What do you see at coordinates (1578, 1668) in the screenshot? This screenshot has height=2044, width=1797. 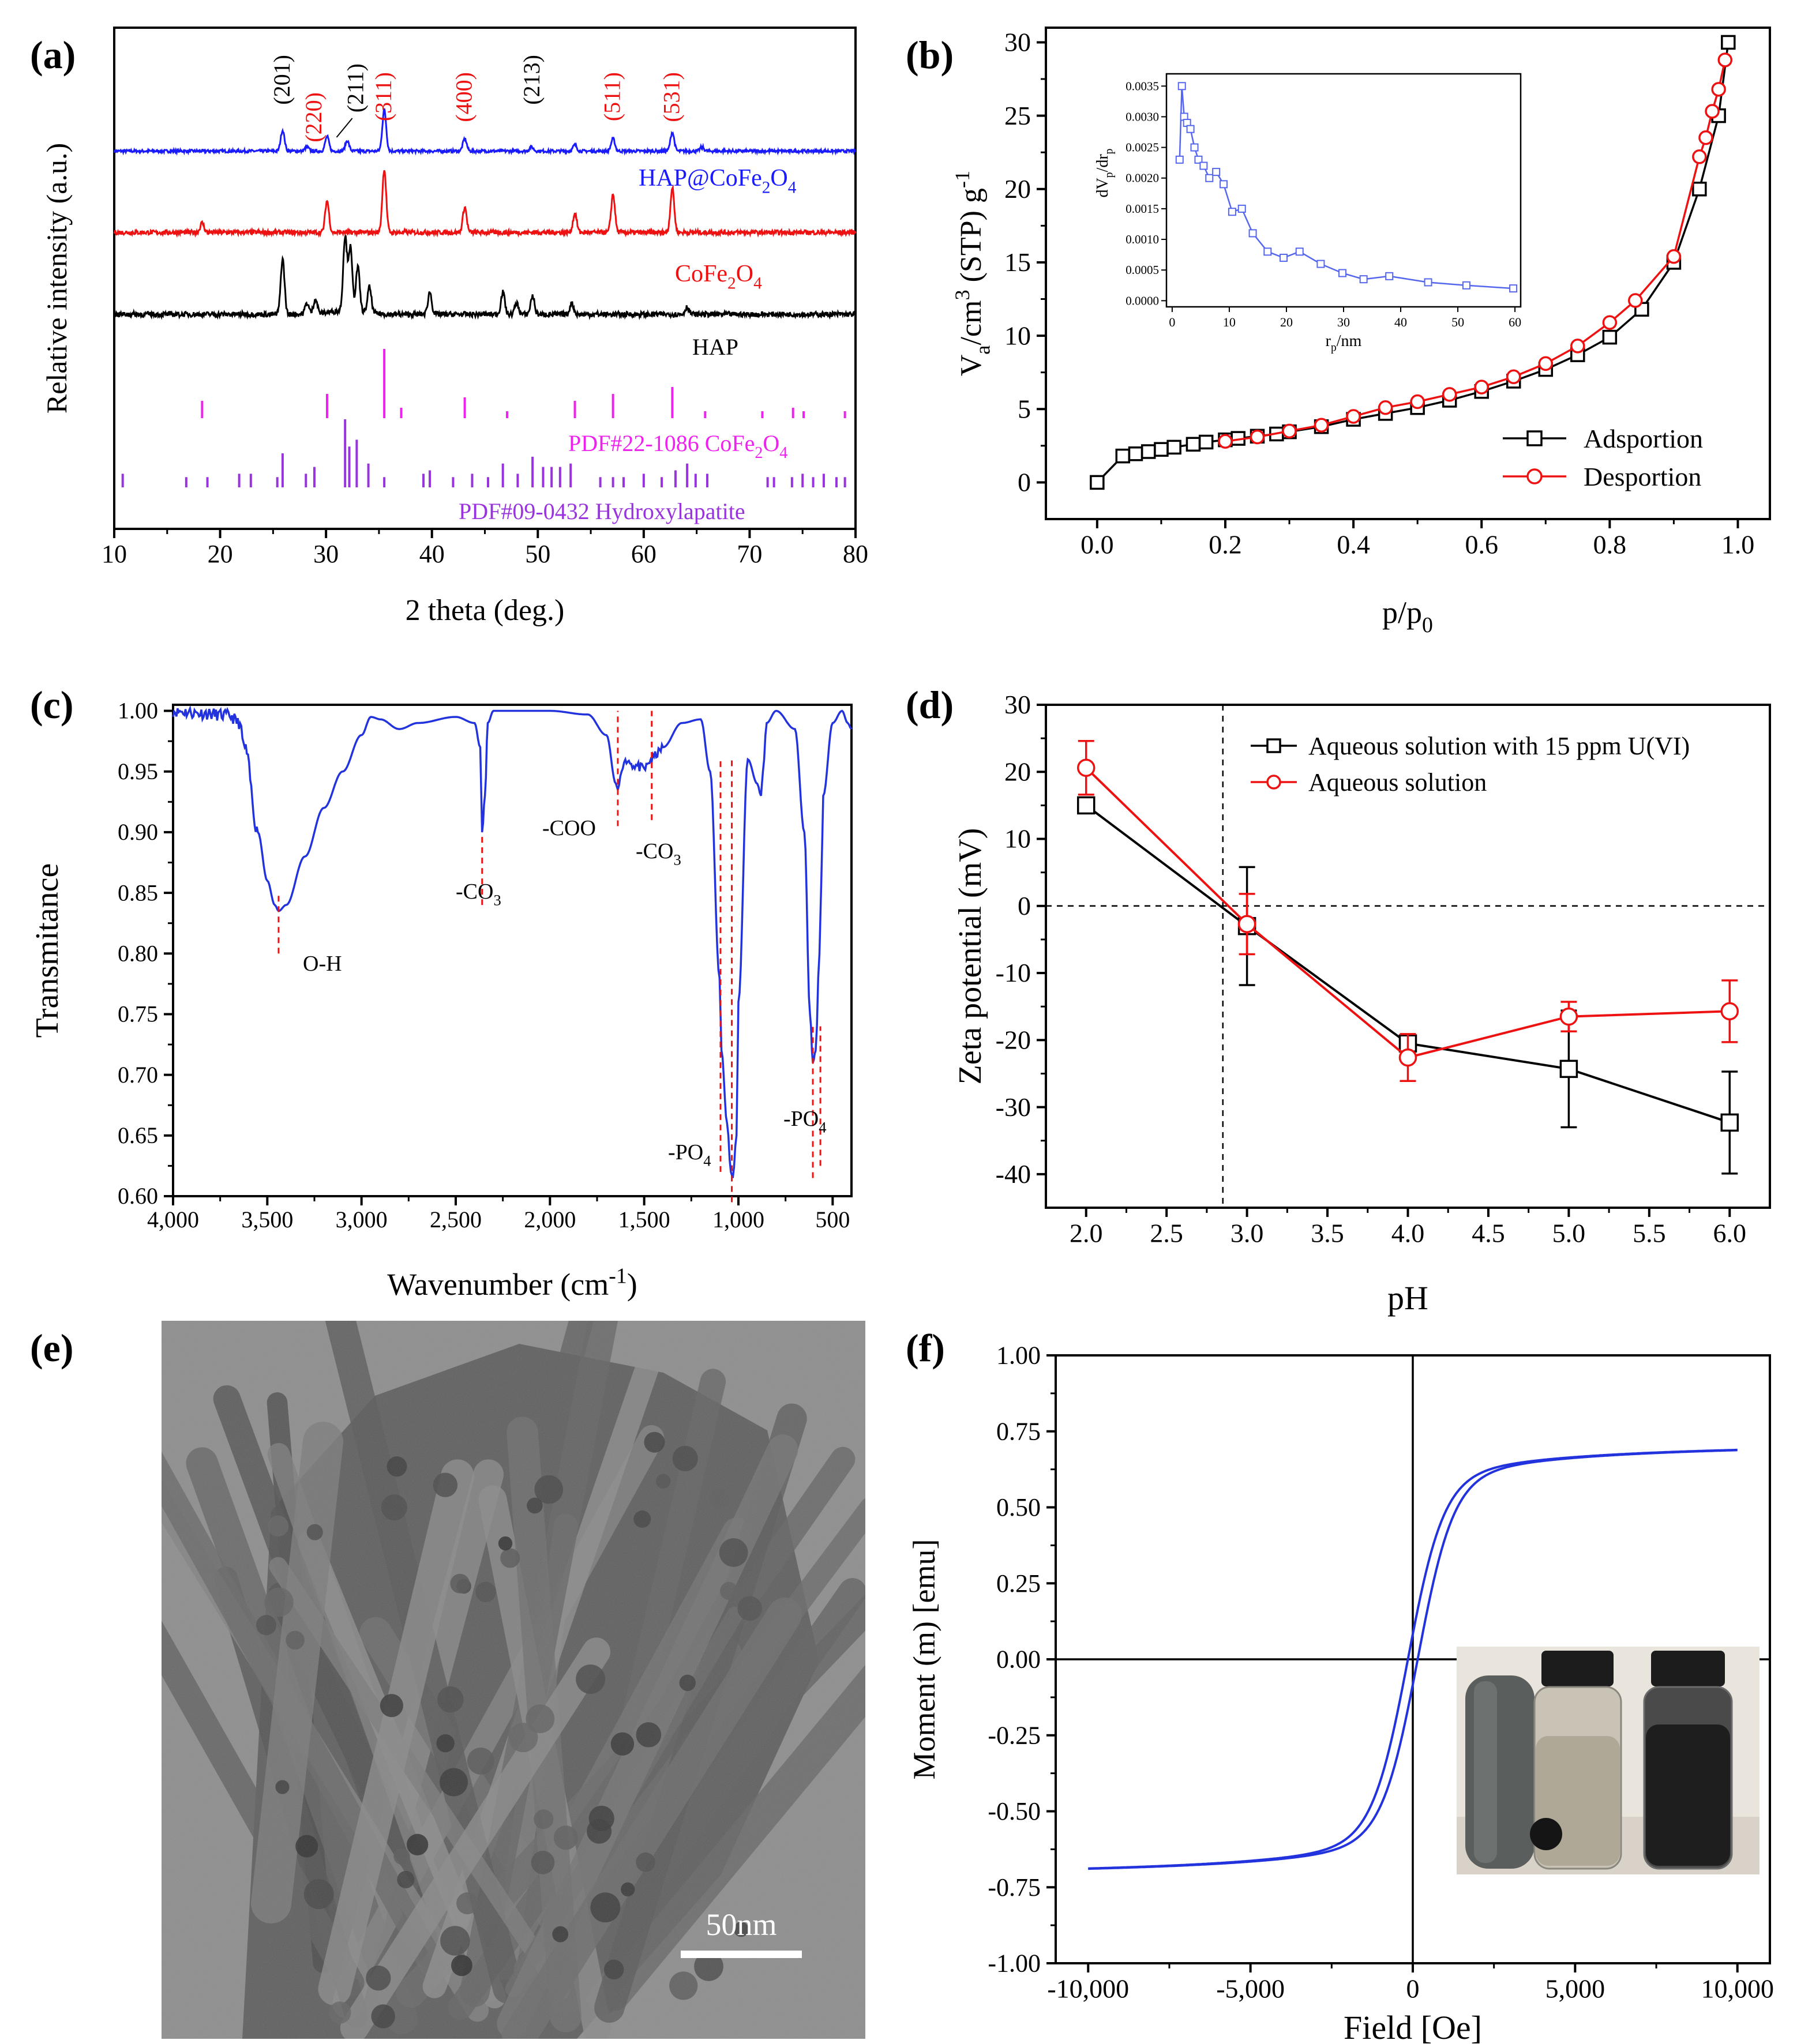 I see `vial-cap-left` at bounding box center [1578, 1668].